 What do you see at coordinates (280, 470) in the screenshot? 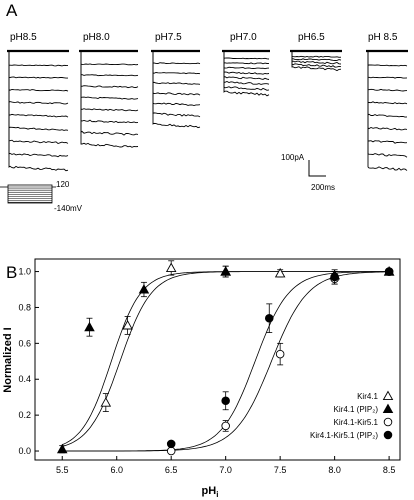
I see `x-tick-label: 7.5` at bounding box center [280, 470].